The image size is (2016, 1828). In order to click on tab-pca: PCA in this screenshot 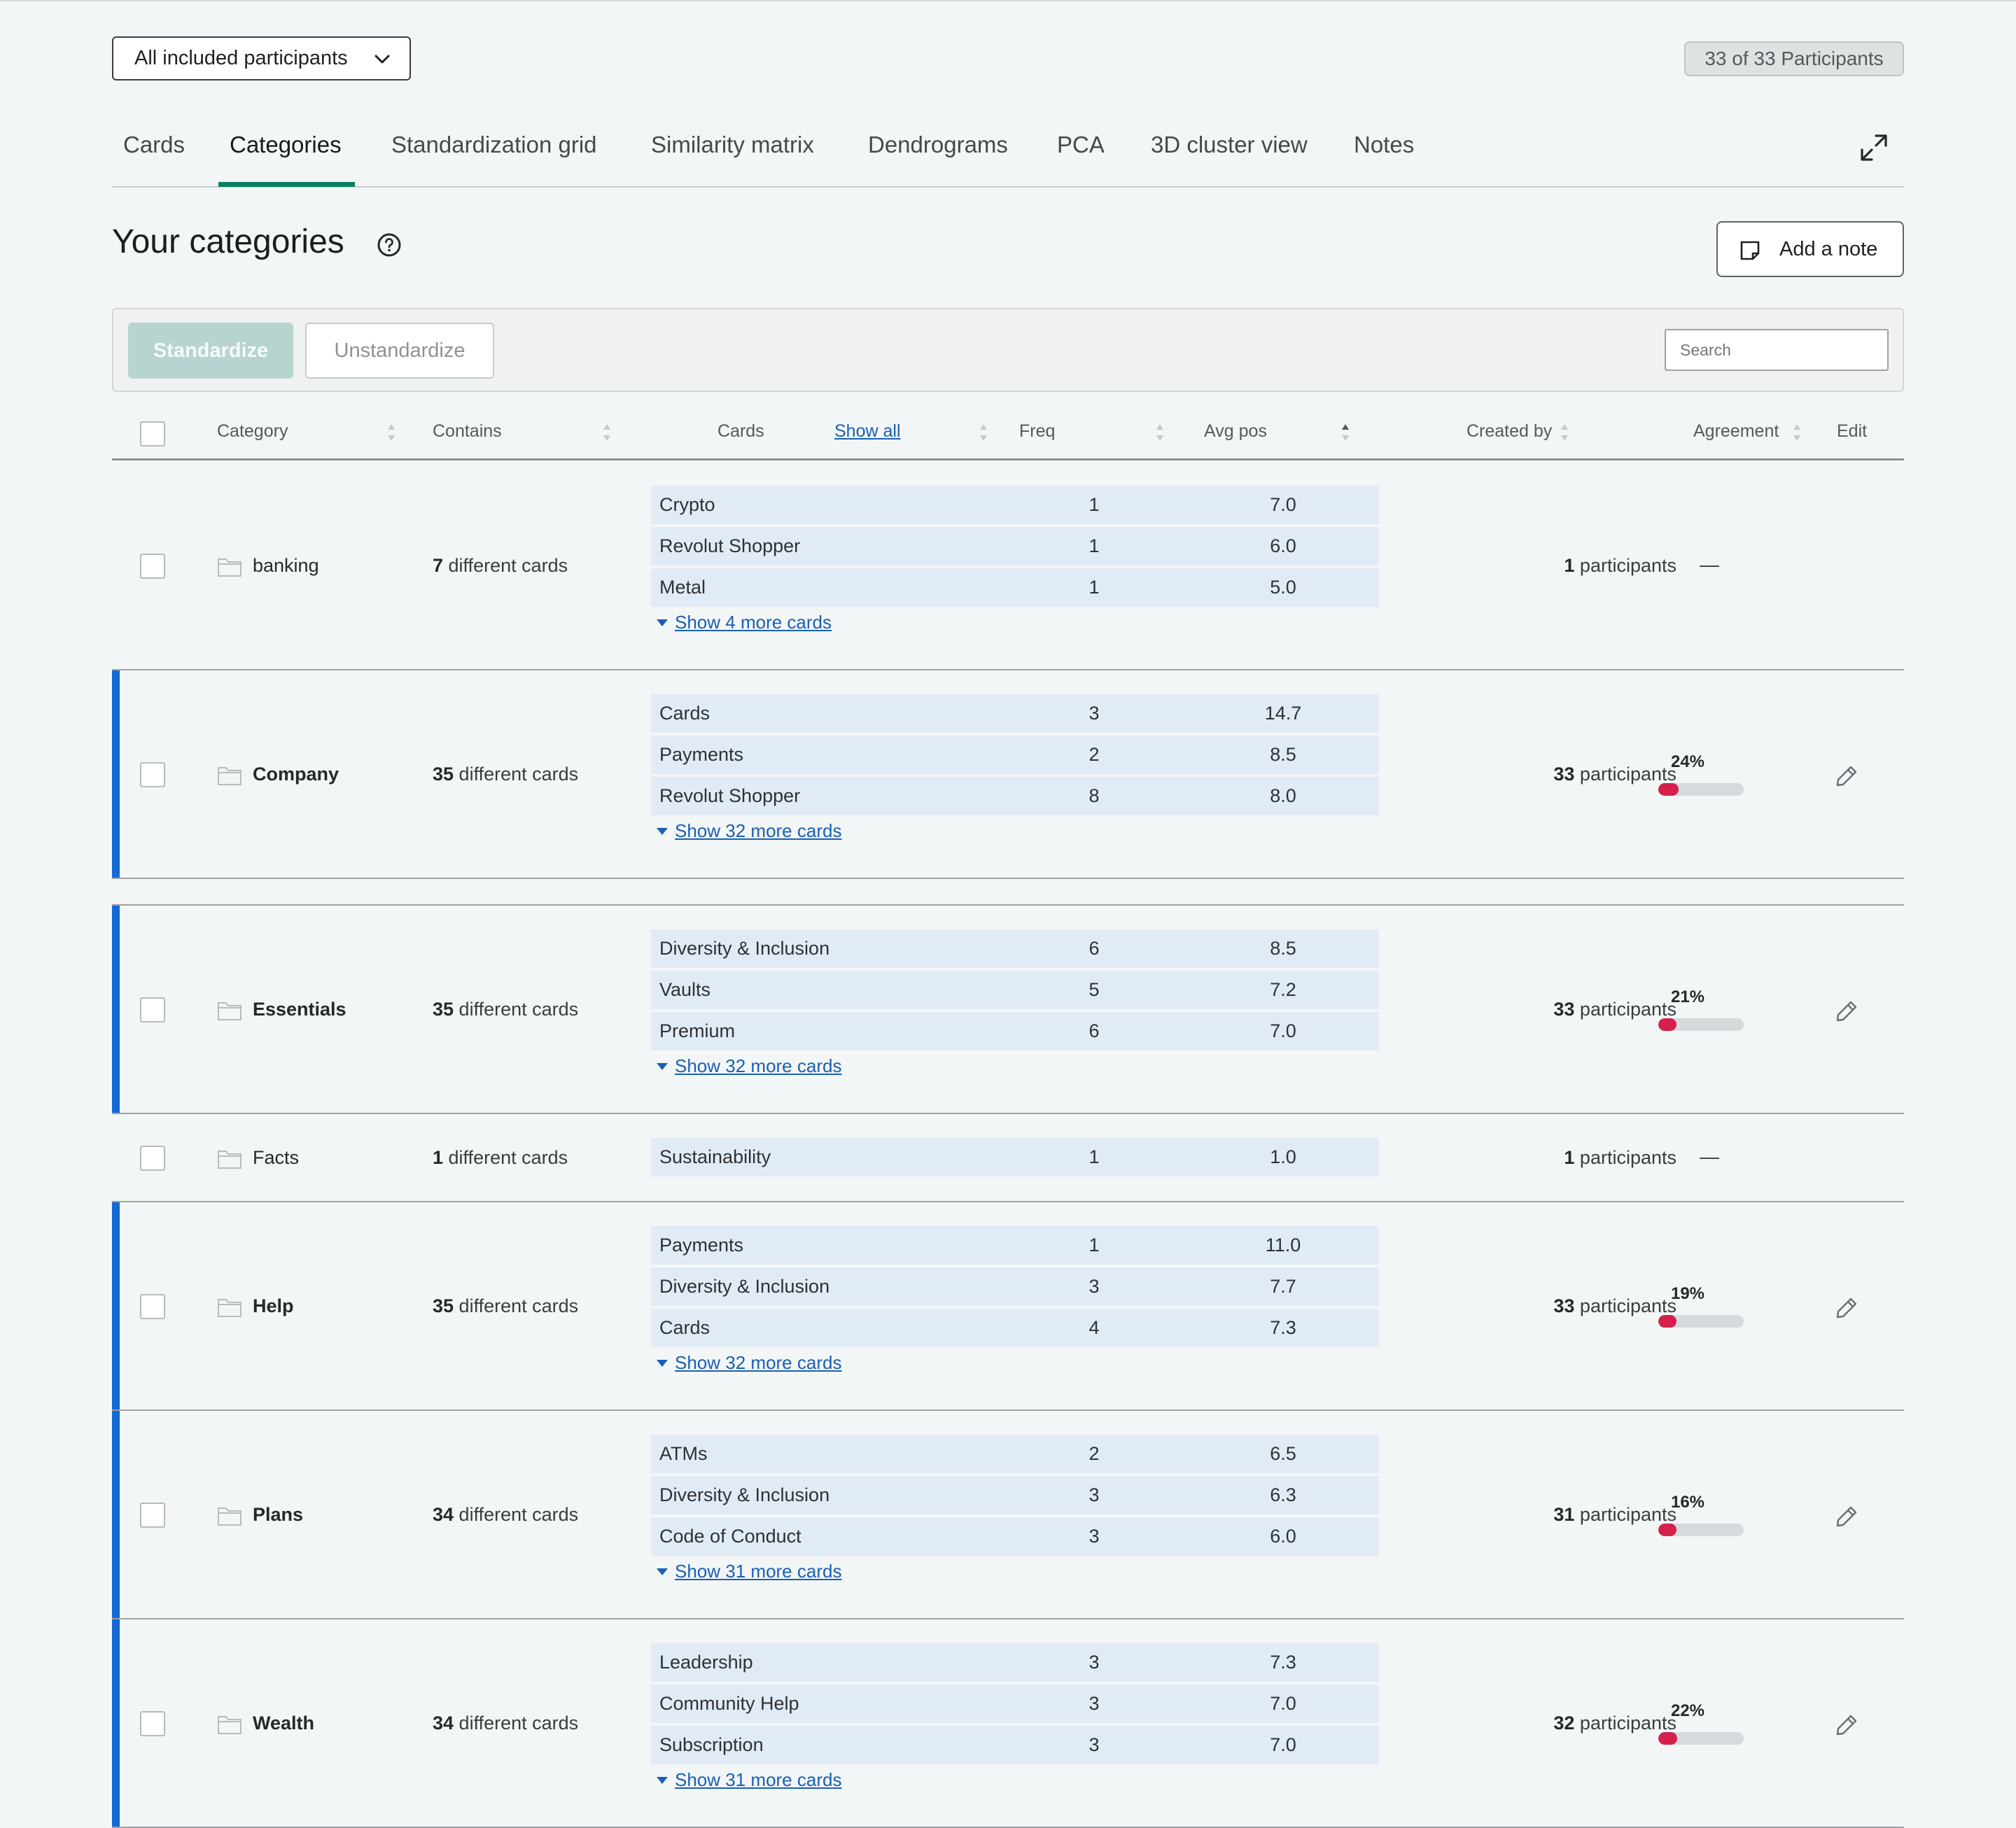, I will do `click(1081, 144)`.